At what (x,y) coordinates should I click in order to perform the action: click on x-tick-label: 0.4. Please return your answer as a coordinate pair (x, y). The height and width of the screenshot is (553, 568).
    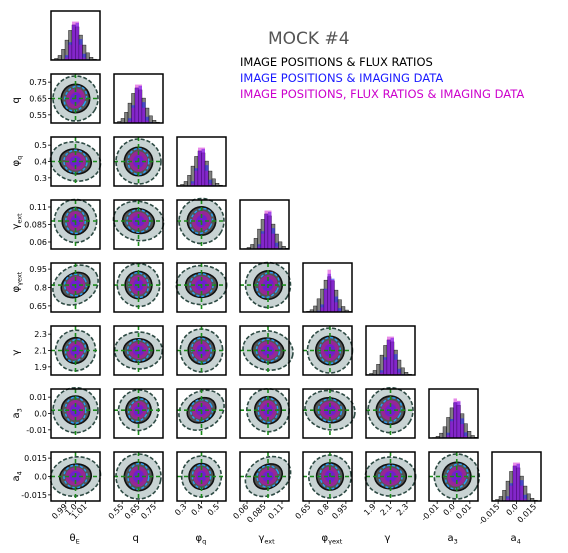
    Looking at the image, I should click on (197, 509).